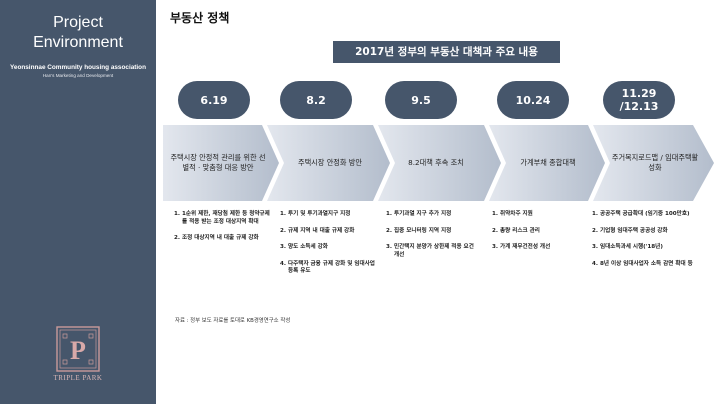 Image resolution: width=720 pixels, height=404 pixels. I want to click on list-item: 3. 민간택지 분양가 상한제 적용 요건 개선, so click(430, 251).